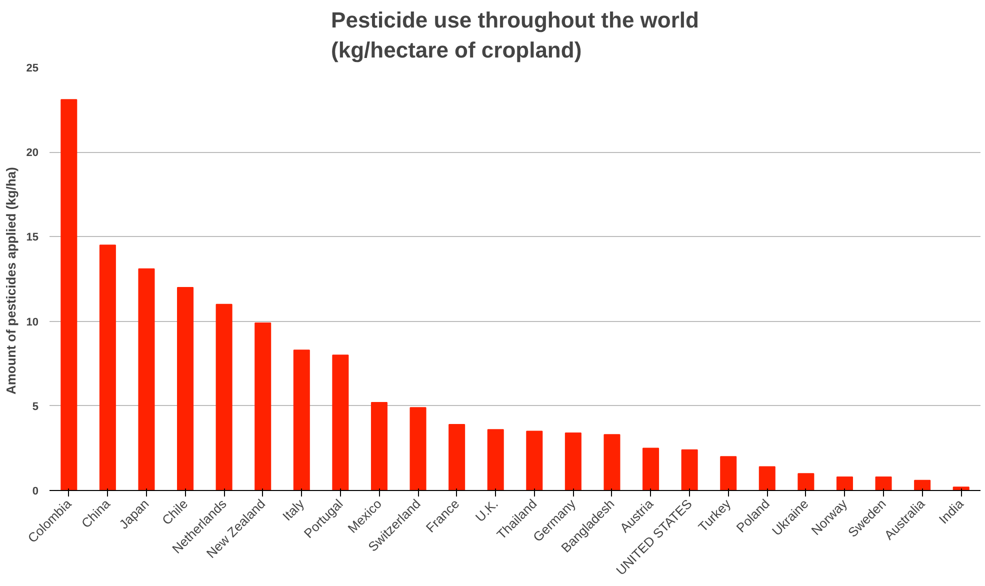 The width and height of the screenshot is (985, 586). I want to click on y-tick-label: 15, so click(32, 238).